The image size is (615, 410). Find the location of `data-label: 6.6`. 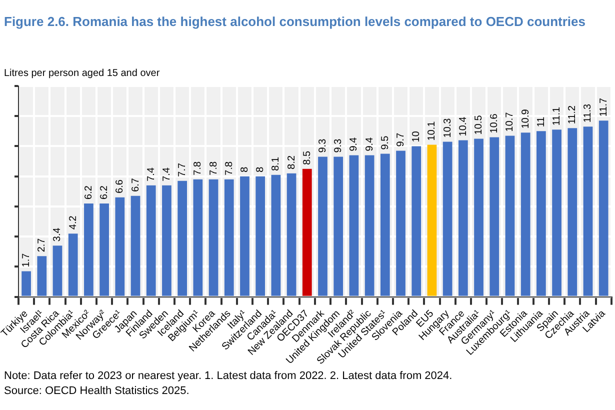

data-label: 6.6 is located at coordinates (120, 186).